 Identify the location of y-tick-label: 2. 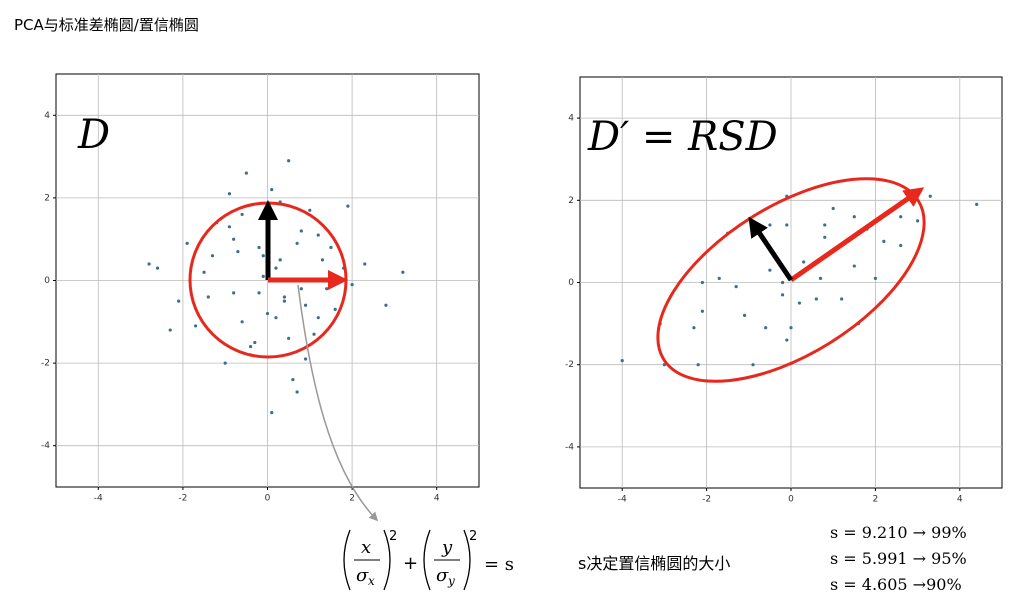
(47, 198).